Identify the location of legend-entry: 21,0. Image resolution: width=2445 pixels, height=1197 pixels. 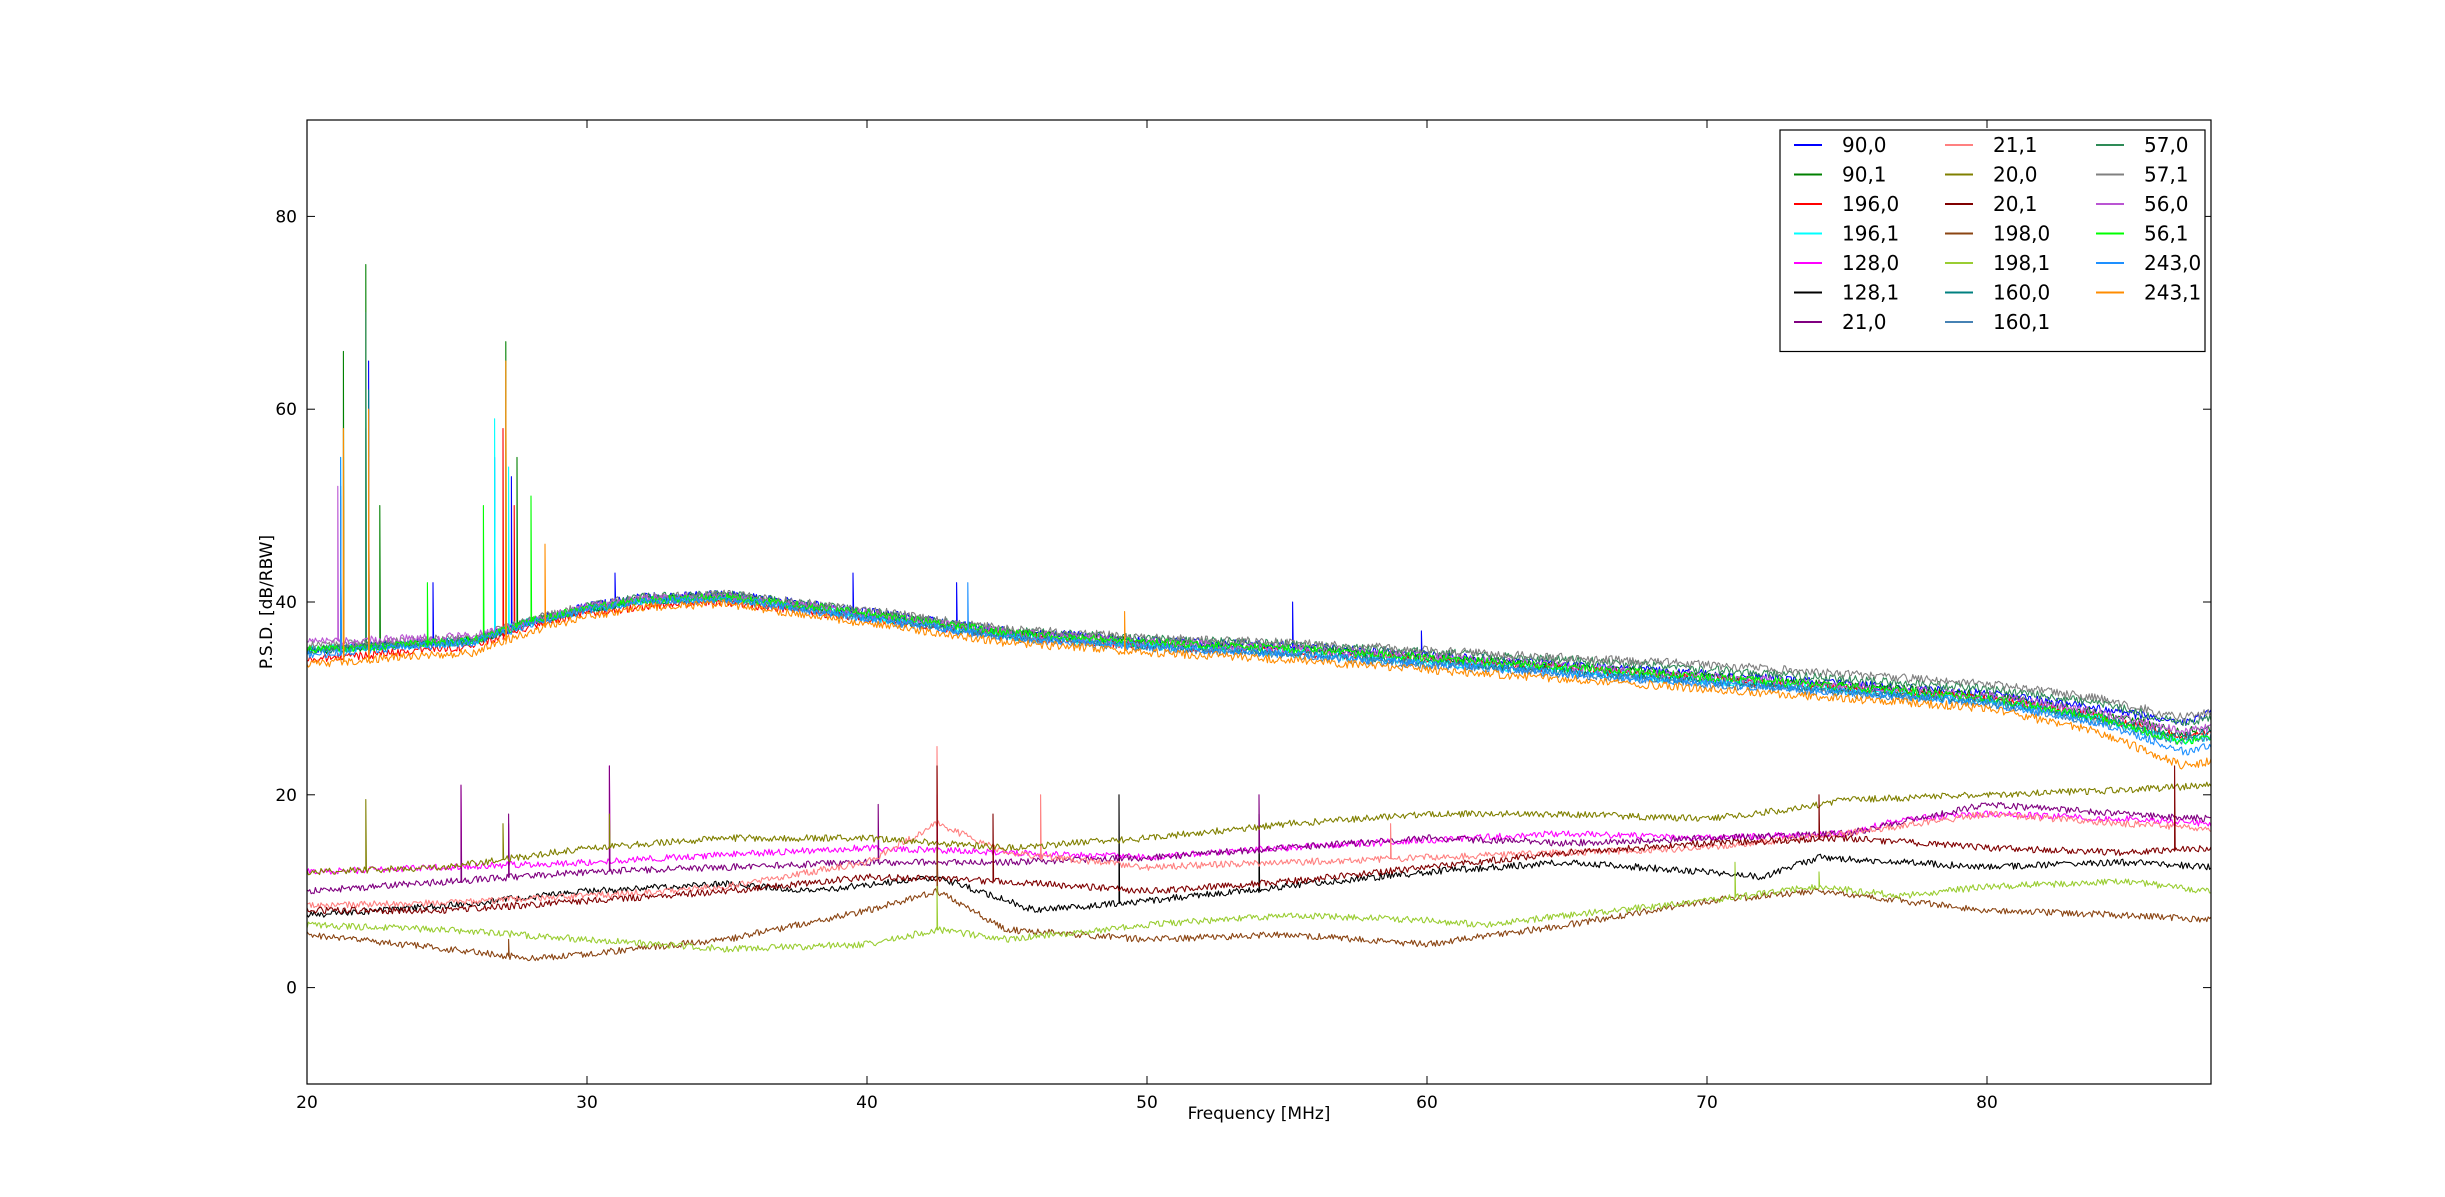
(1864, 322).